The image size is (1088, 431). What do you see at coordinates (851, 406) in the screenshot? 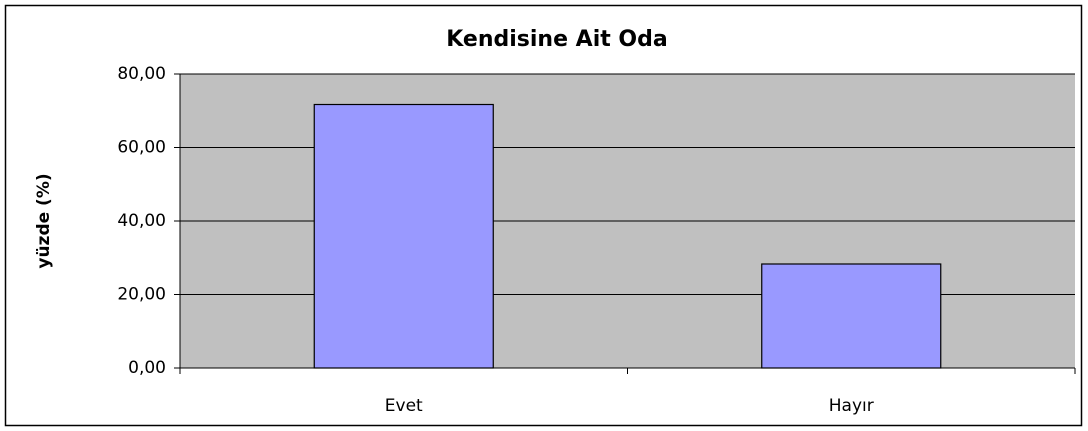
I see `x-tick-label: Hayır` at bounding box center [851, 406].